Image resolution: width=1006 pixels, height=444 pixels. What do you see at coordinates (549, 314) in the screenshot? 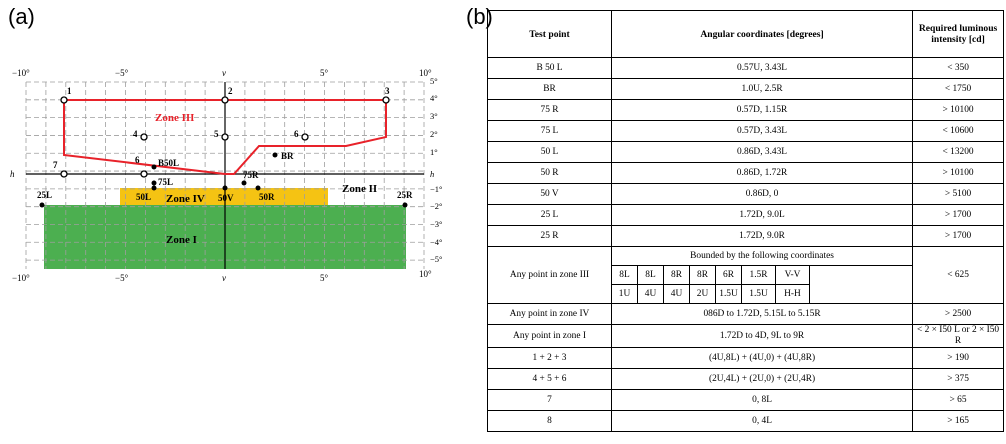
I see `test-point-cell: Any point in zone IV` at bounding box center [549, 314].